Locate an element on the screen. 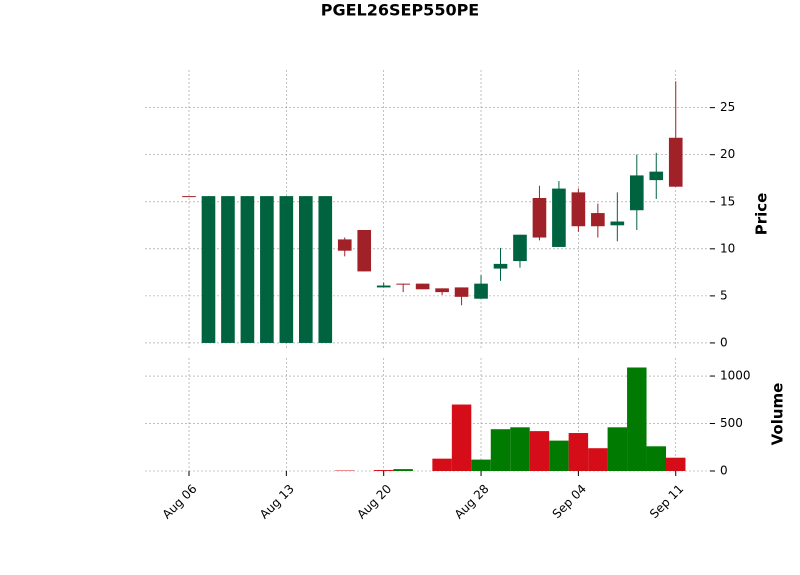 Image resolution: width=800 pixels, height=575 pixels. y-tick-label: 15 is located at coordinates (727, 201).